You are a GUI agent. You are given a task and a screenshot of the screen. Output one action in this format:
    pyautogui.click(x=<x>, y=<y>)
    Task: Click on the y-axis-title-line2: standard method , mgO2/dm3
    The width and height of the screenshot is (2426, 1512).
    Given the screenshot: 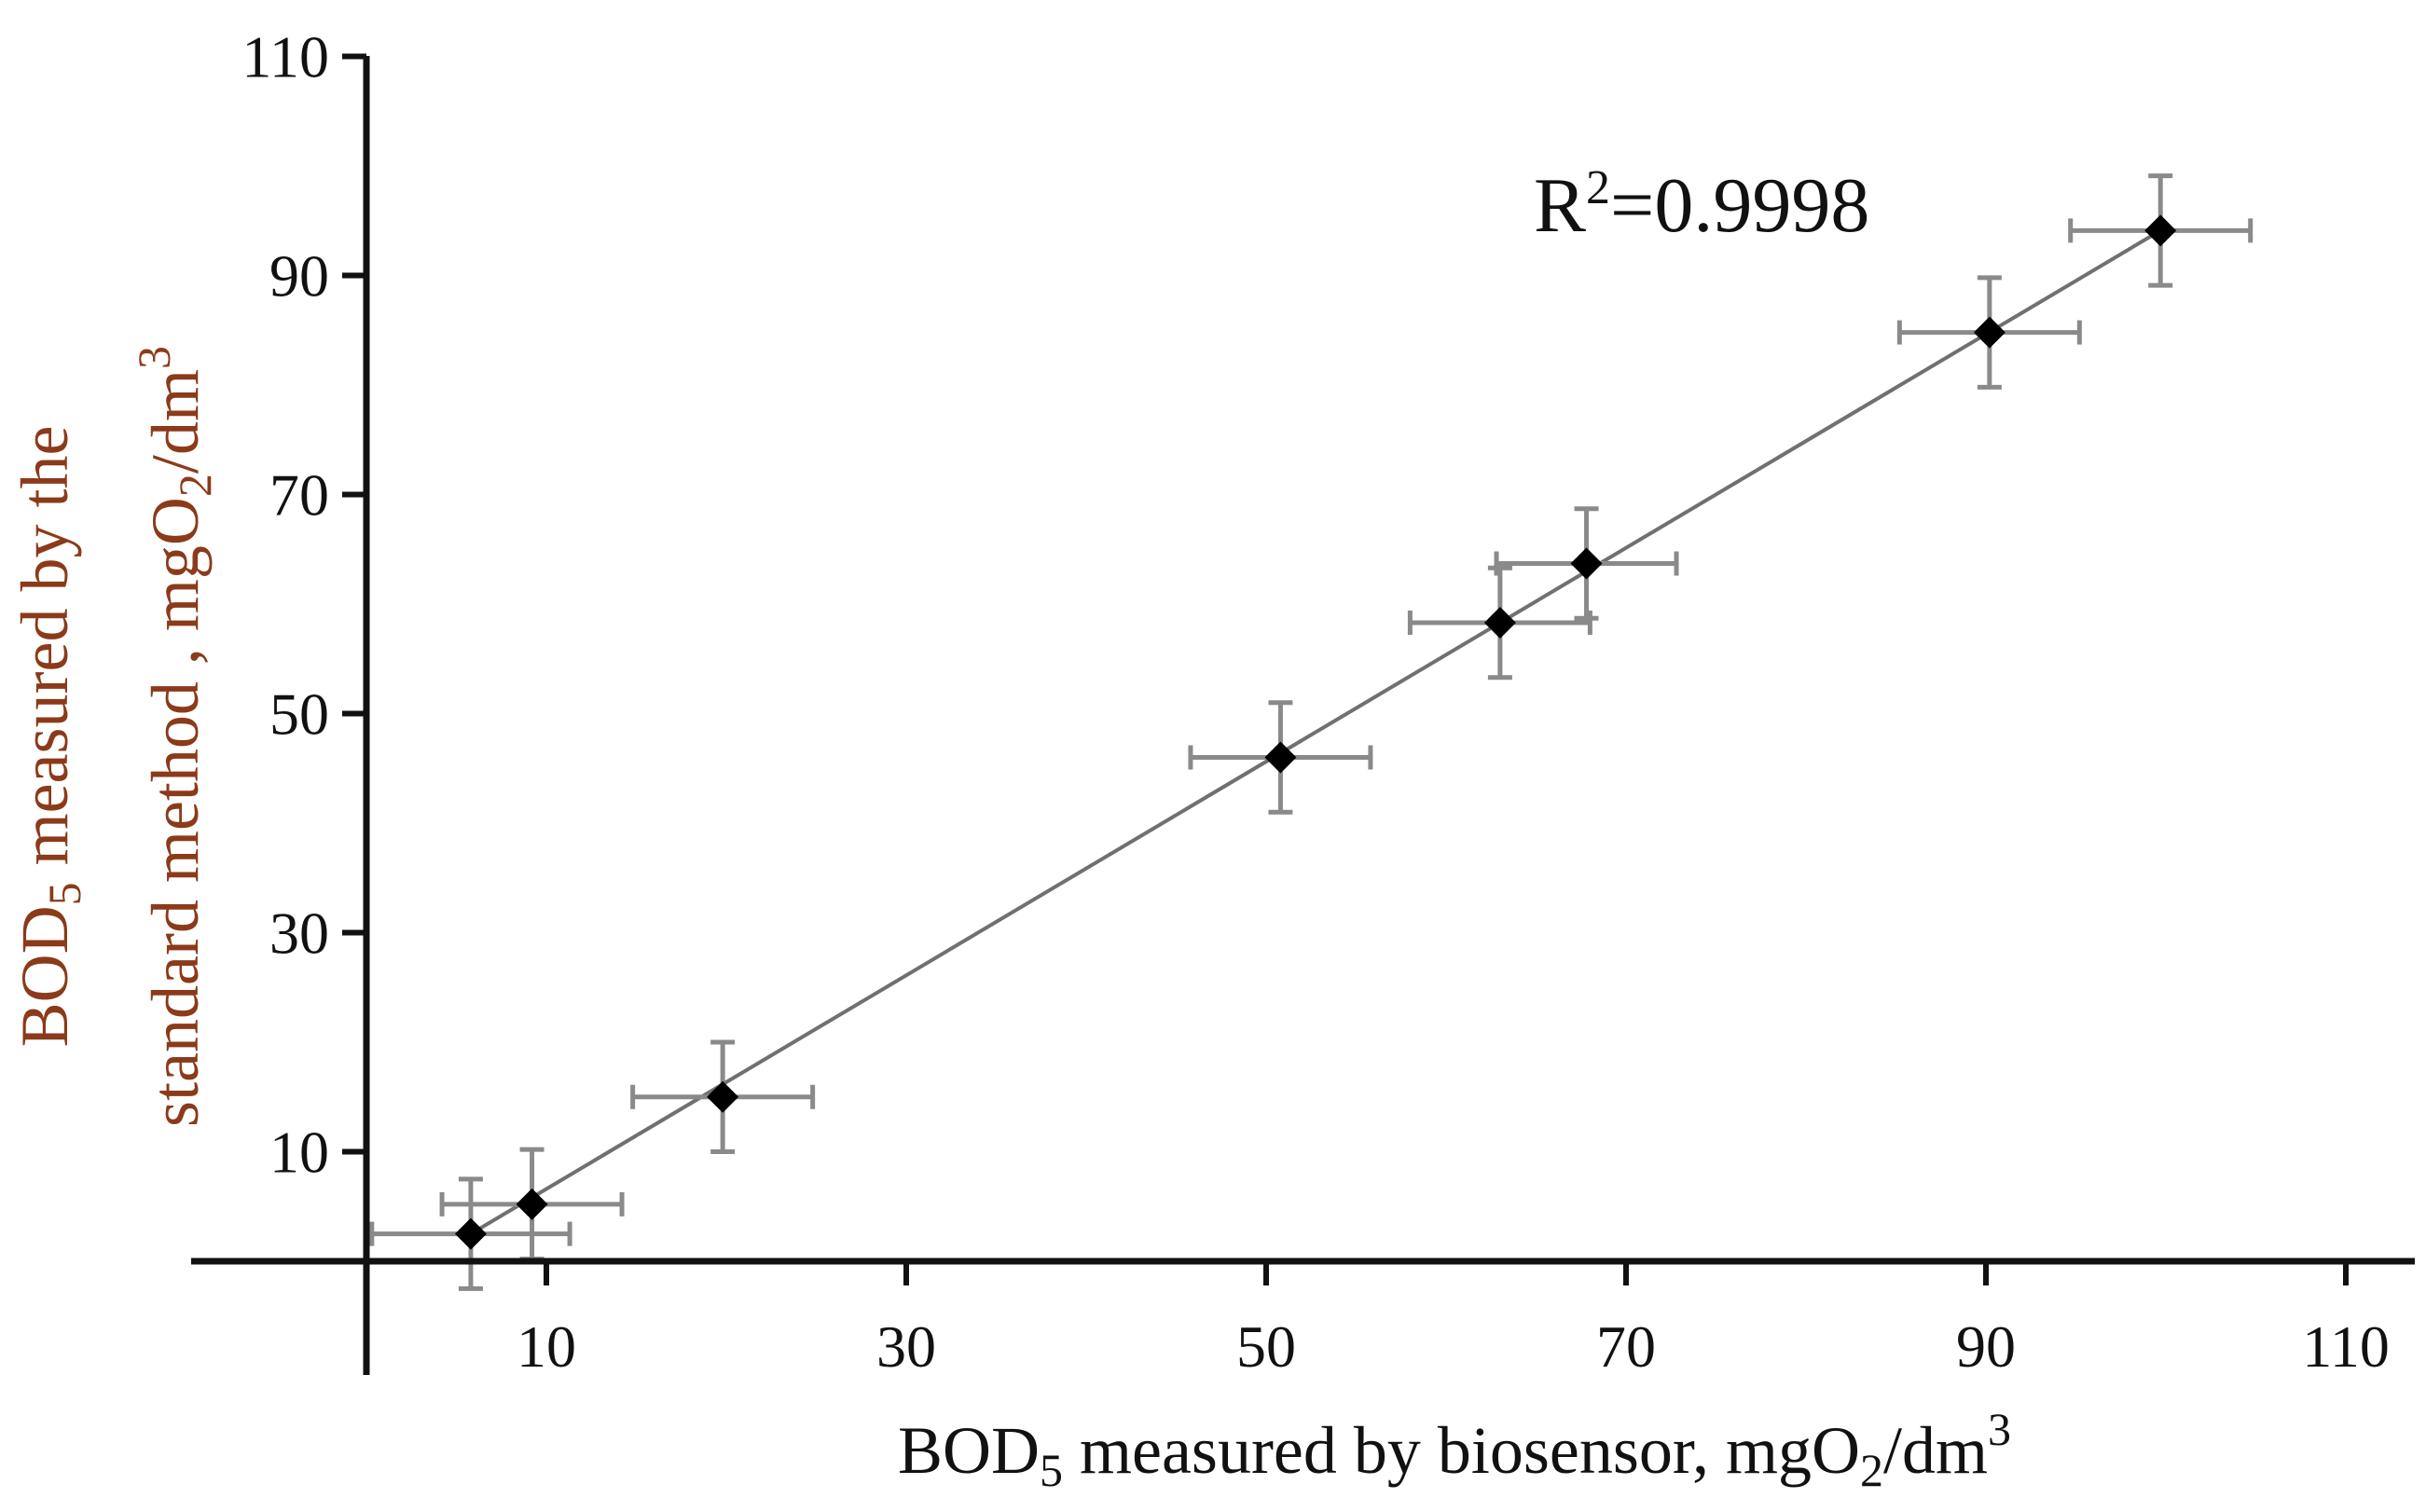 What is the action you would take?
    pyautogui.click(x=174, y=737)
    